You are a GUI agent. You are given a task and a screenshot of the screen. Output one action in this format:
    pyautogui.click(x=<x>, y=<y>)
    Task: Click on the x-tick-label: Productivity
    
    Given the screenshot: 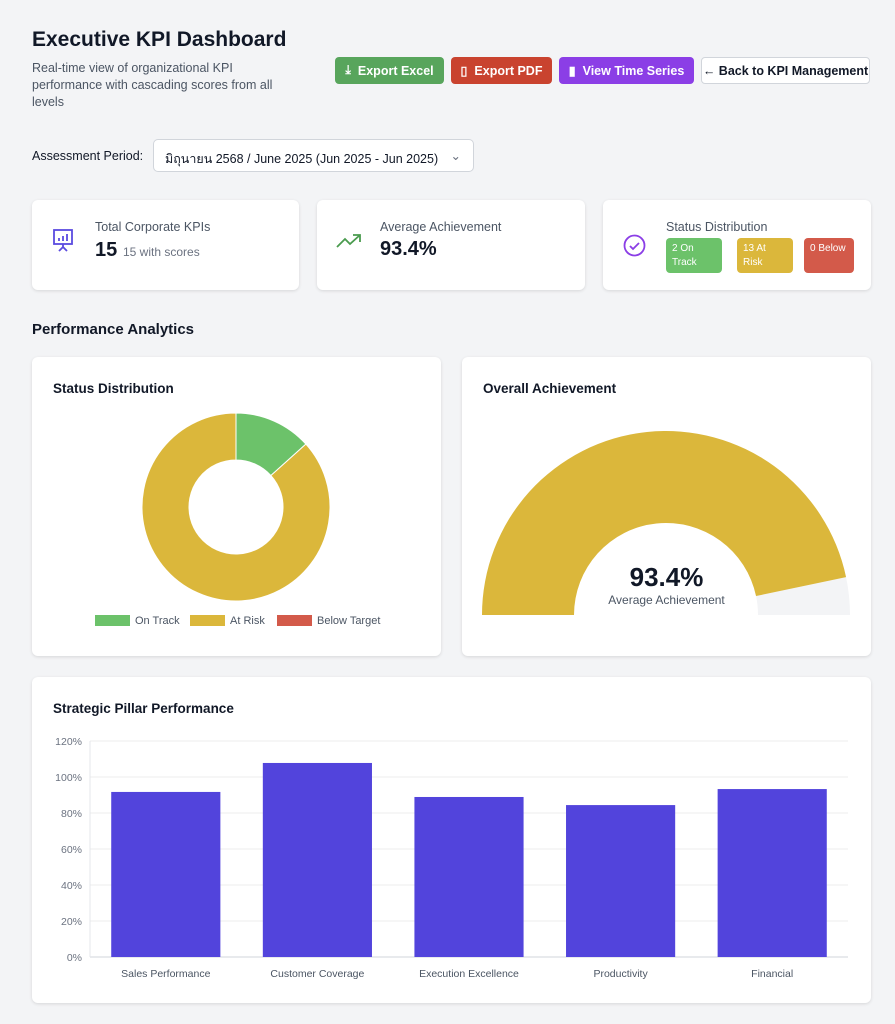 What is the action you would take?
    pyautogui.click(x=620, y=974)
    